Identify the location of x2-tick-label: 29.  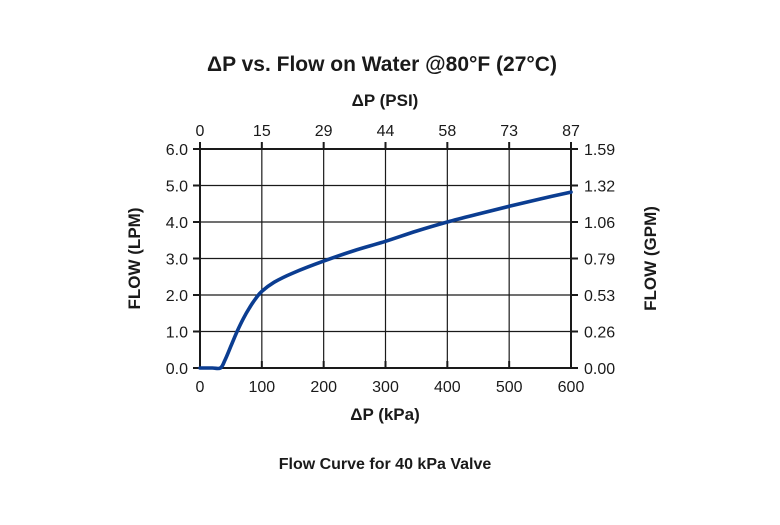
(324, 131).